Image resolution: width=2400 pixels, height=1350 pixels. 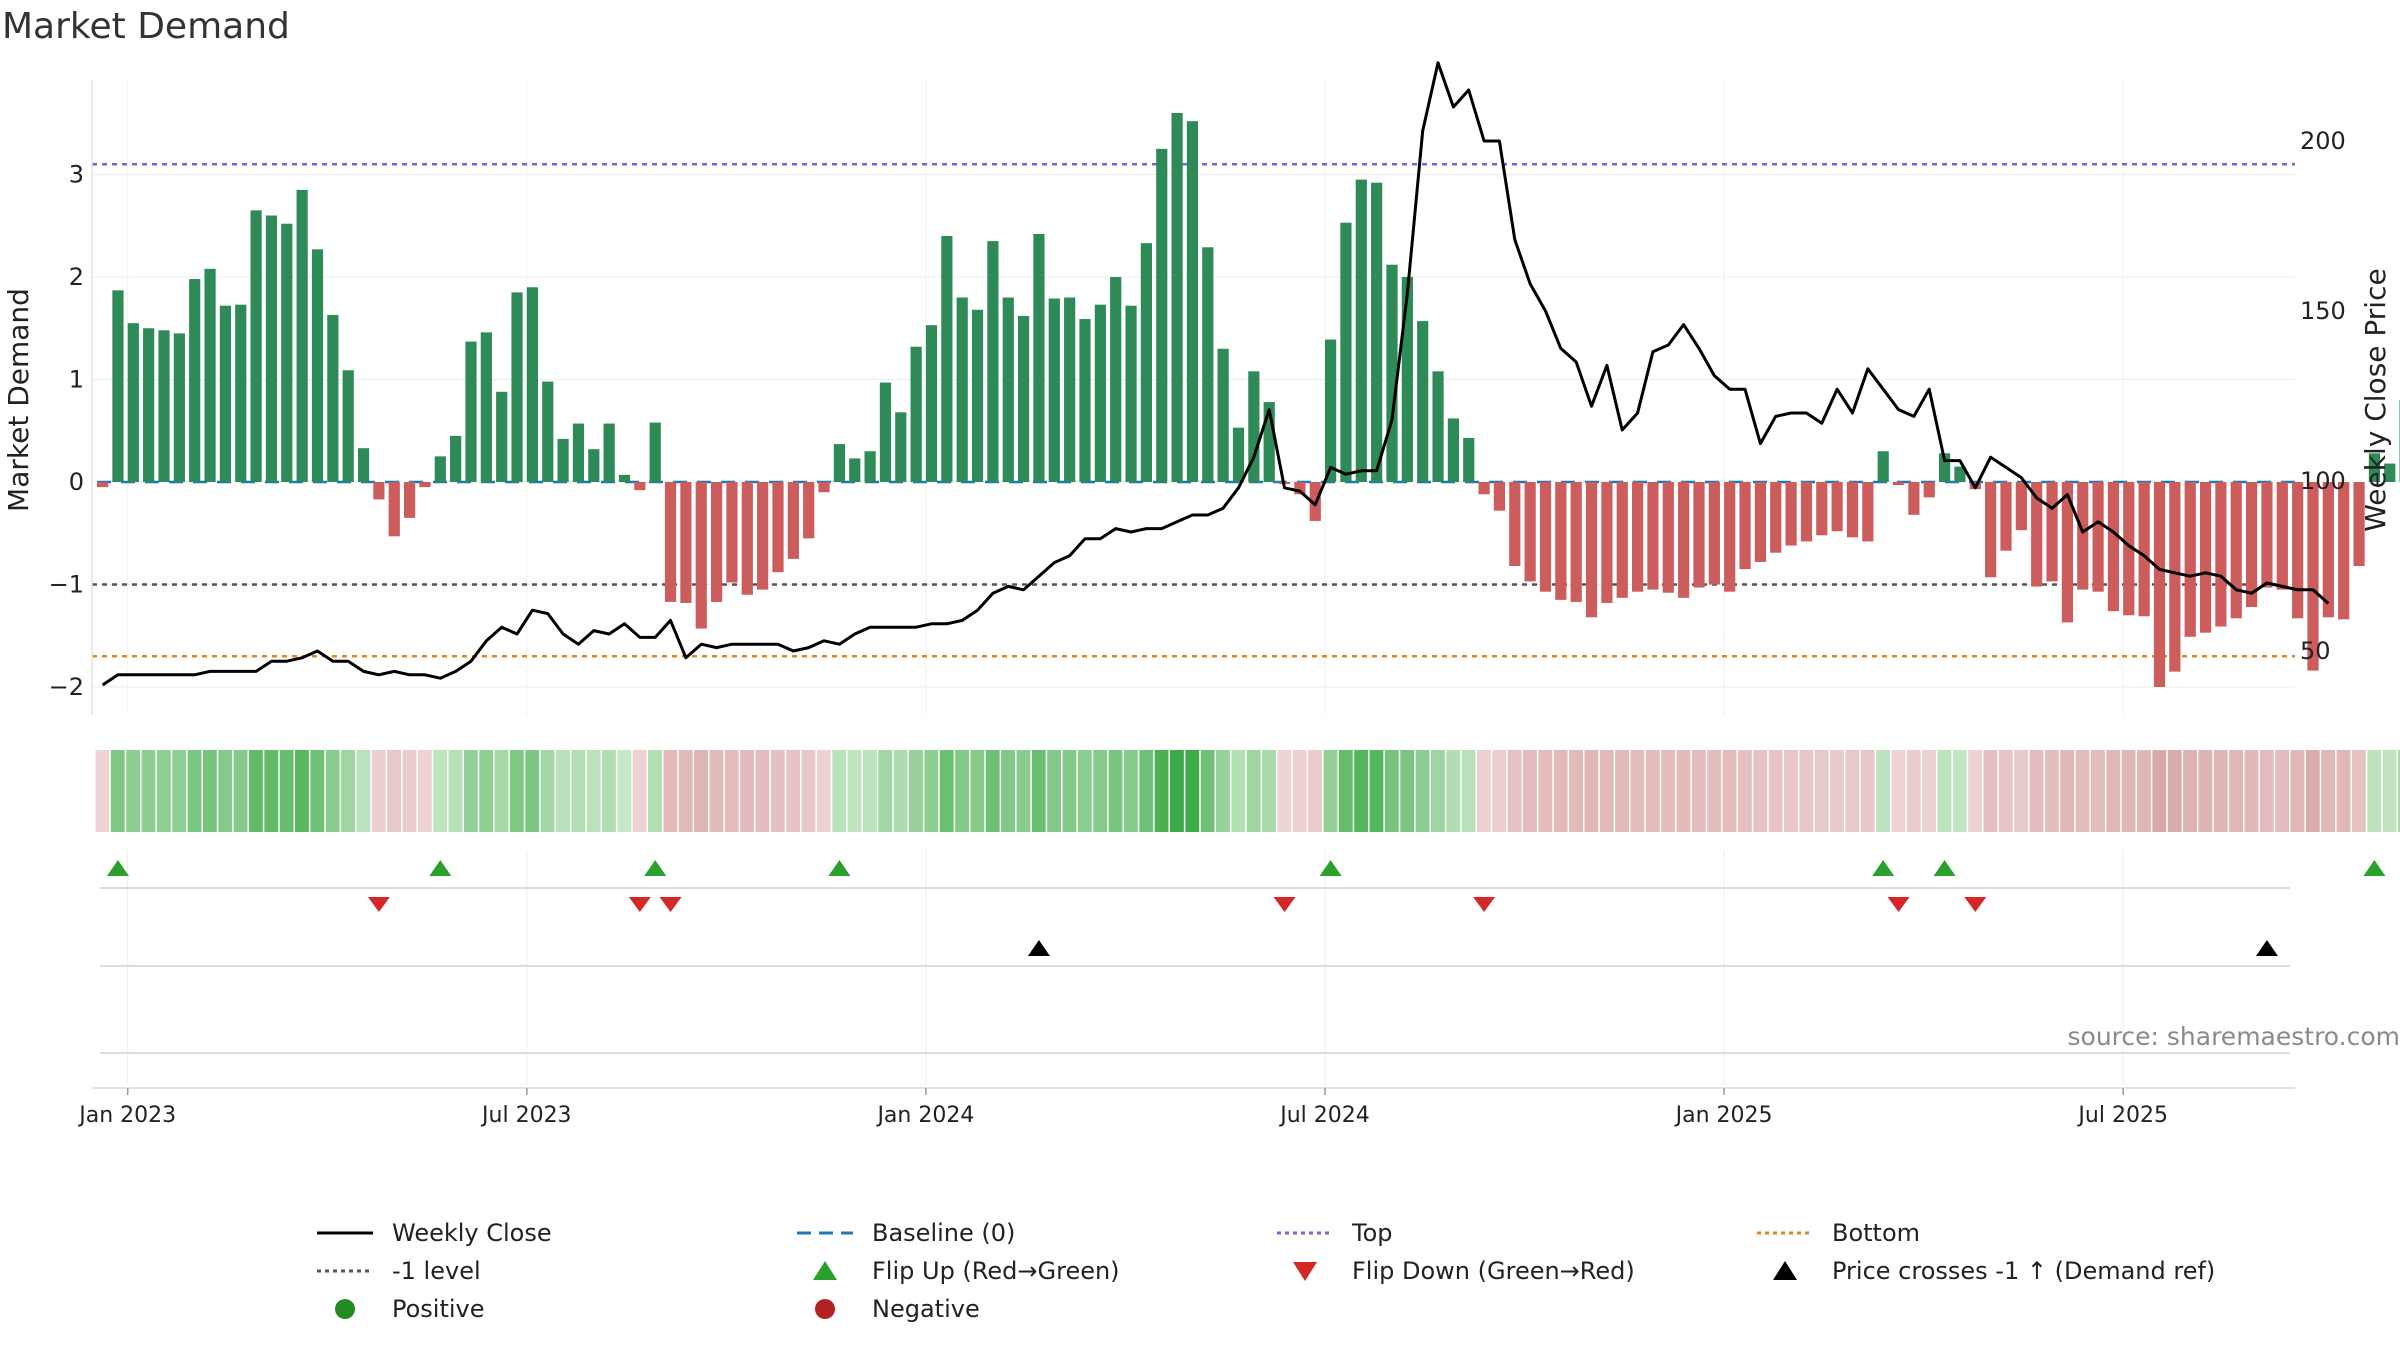 What do you see at coordinates (2233, 1036) in the screenshot?
I see `source-note: source: sharemaestro.com` at bounding box center [2233, 1036].